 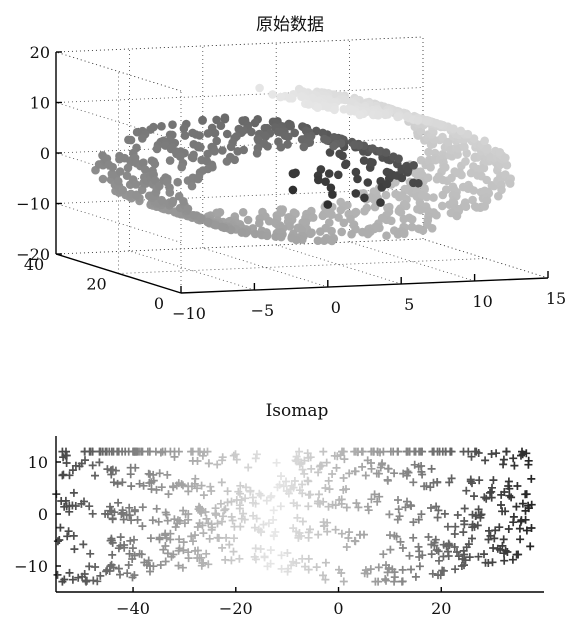 What do you see at coordinates (239, 44) in the screenshot?
I see `box-edge` at bounding box center [239, 44].